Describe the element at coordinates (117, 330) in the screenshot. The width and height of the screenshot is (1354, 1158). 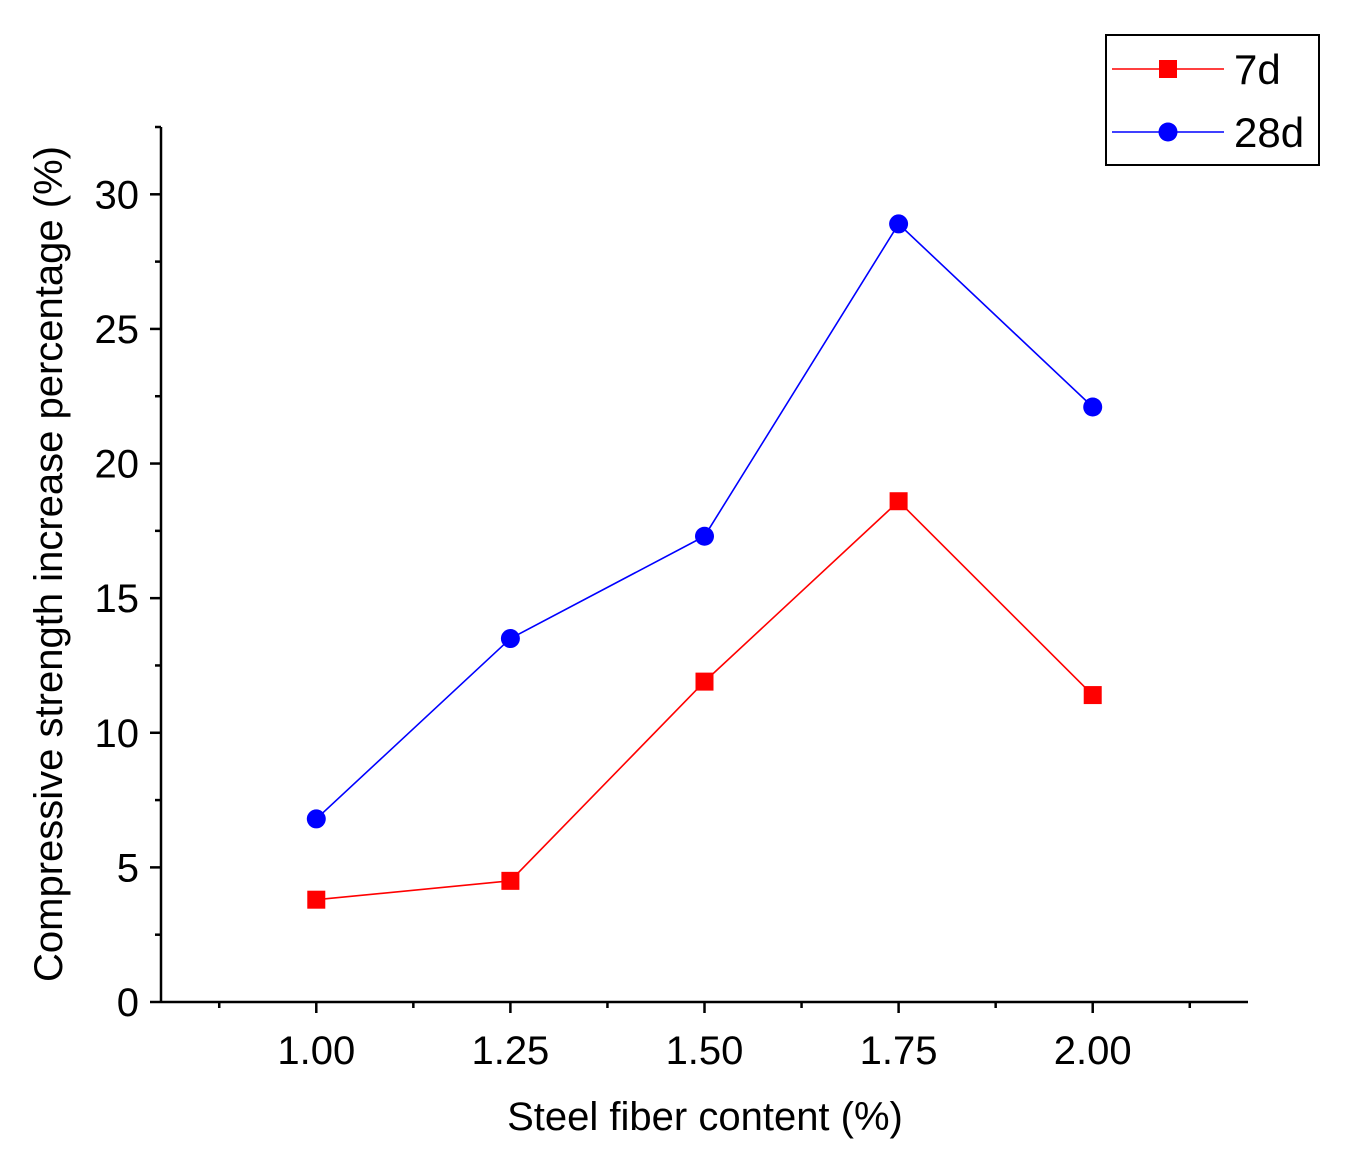
I see `y-tick-label: 25` at that location.